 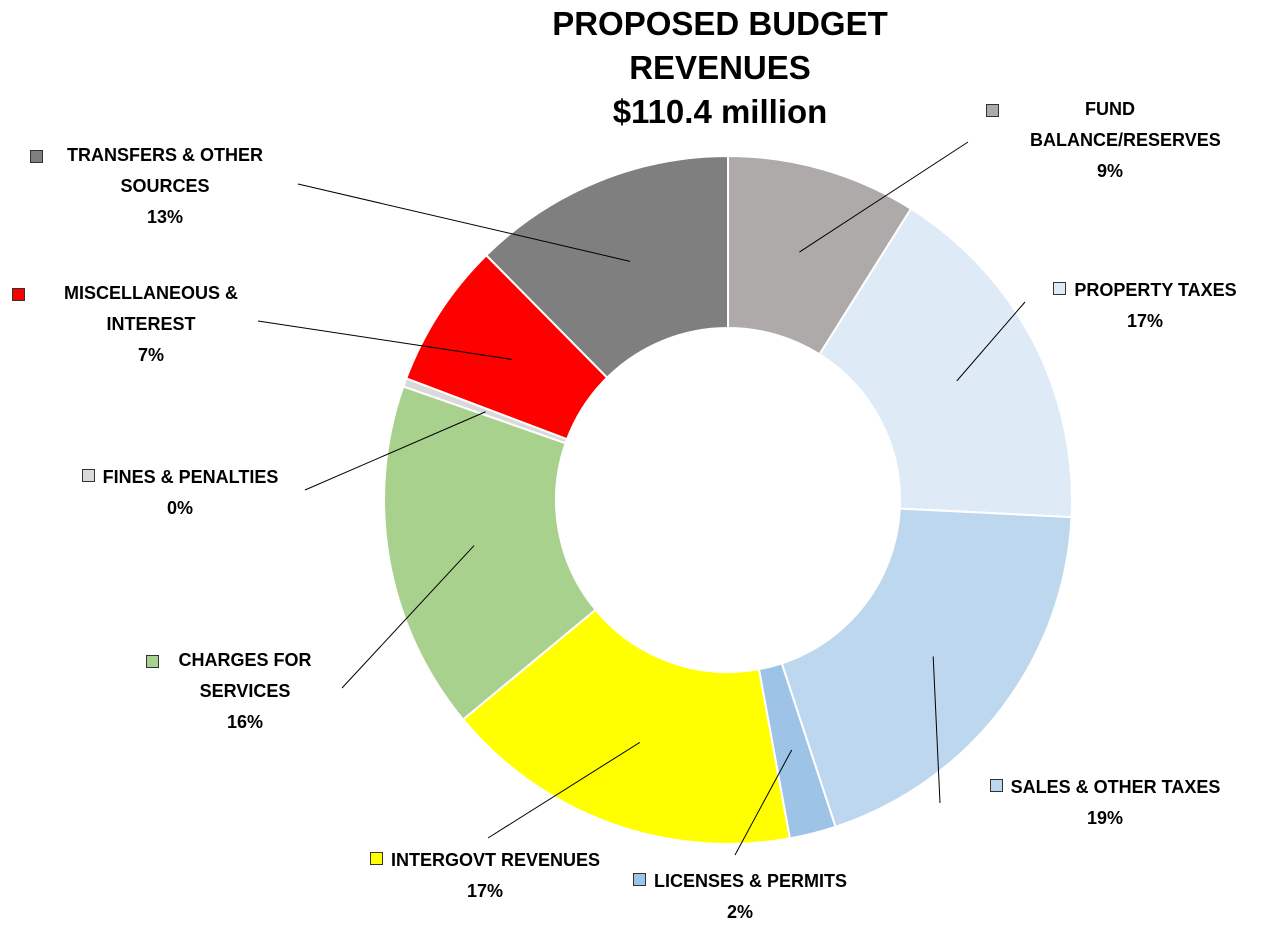 I want to click on leader-line-property-taxes, so click(x=991, y=341).